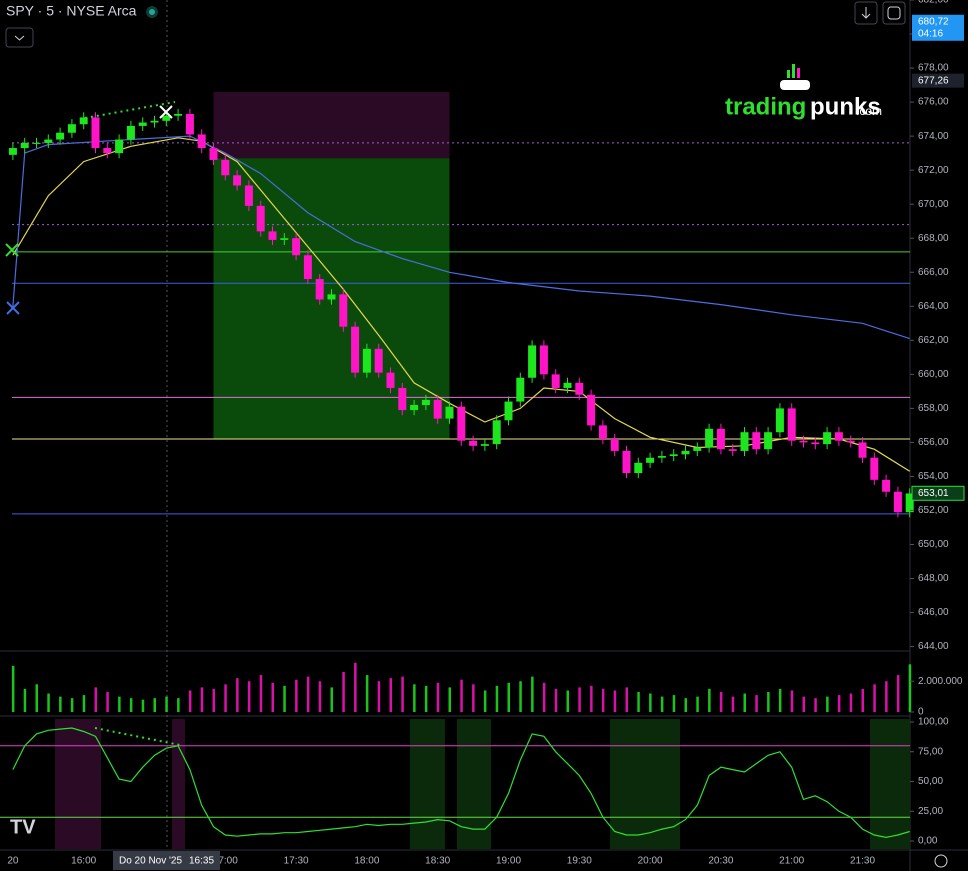 The width and height of the screenshot is (968, 871). What do you see at coordinates (894, 13) in the screenshot?
I see `fullscreen-button` at bounding box center [894, 13].